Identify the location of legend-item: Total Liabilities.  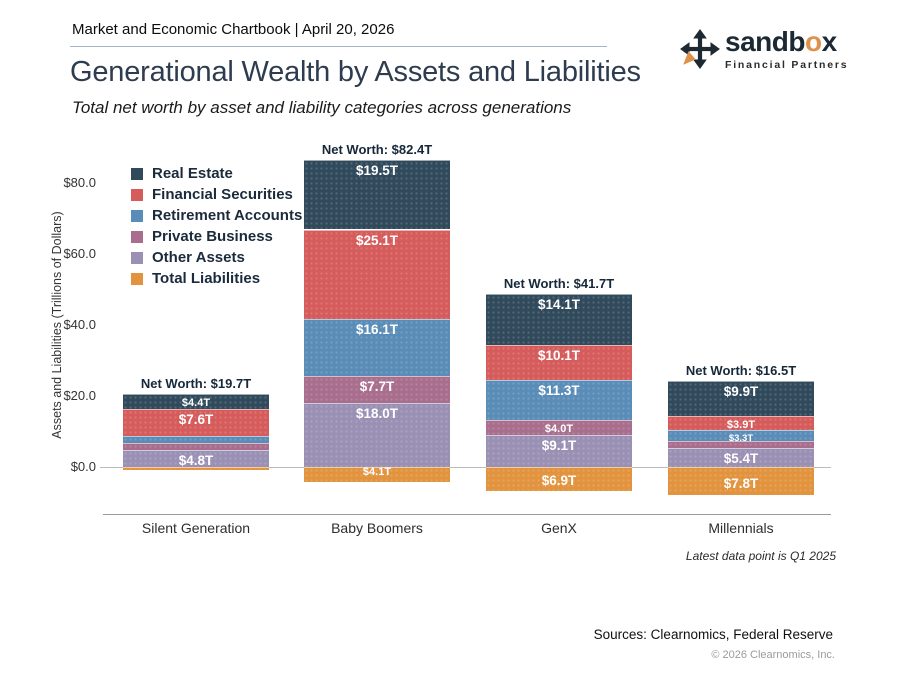
(216, 278).